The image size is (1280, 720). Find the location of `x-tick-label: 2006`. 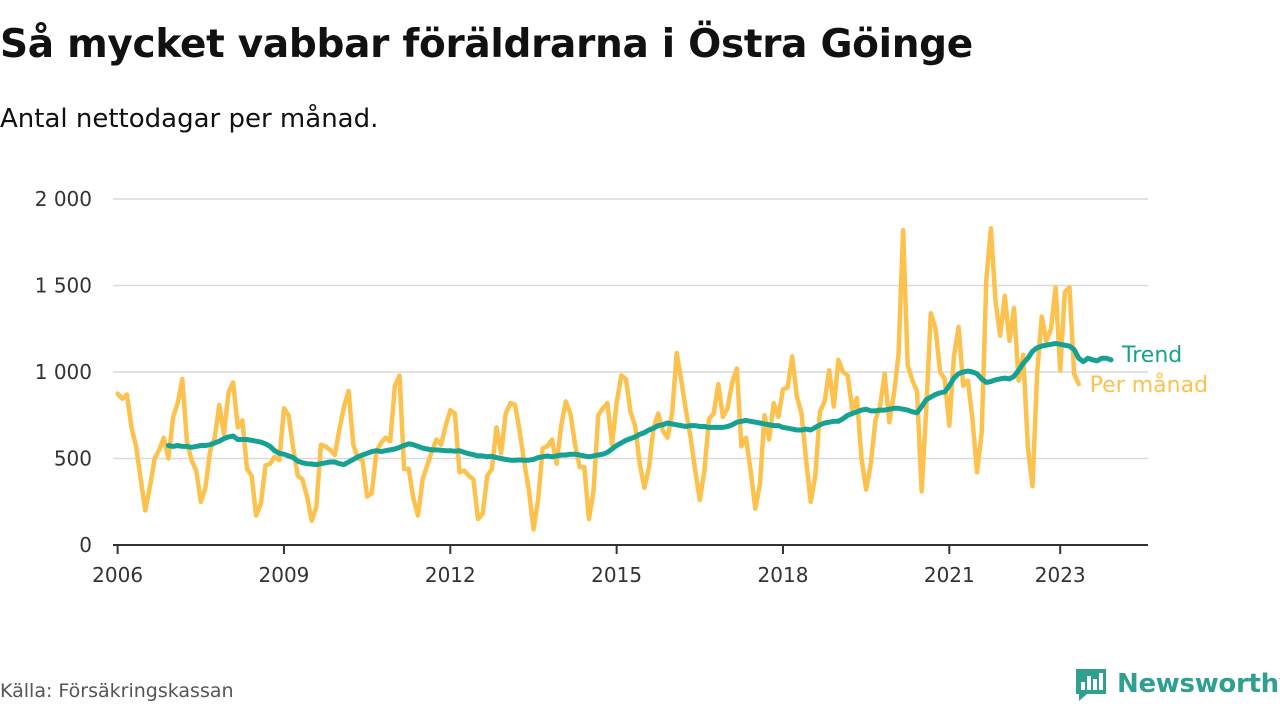

x-tick-label: 2006 is located at coordinates (117, 575).